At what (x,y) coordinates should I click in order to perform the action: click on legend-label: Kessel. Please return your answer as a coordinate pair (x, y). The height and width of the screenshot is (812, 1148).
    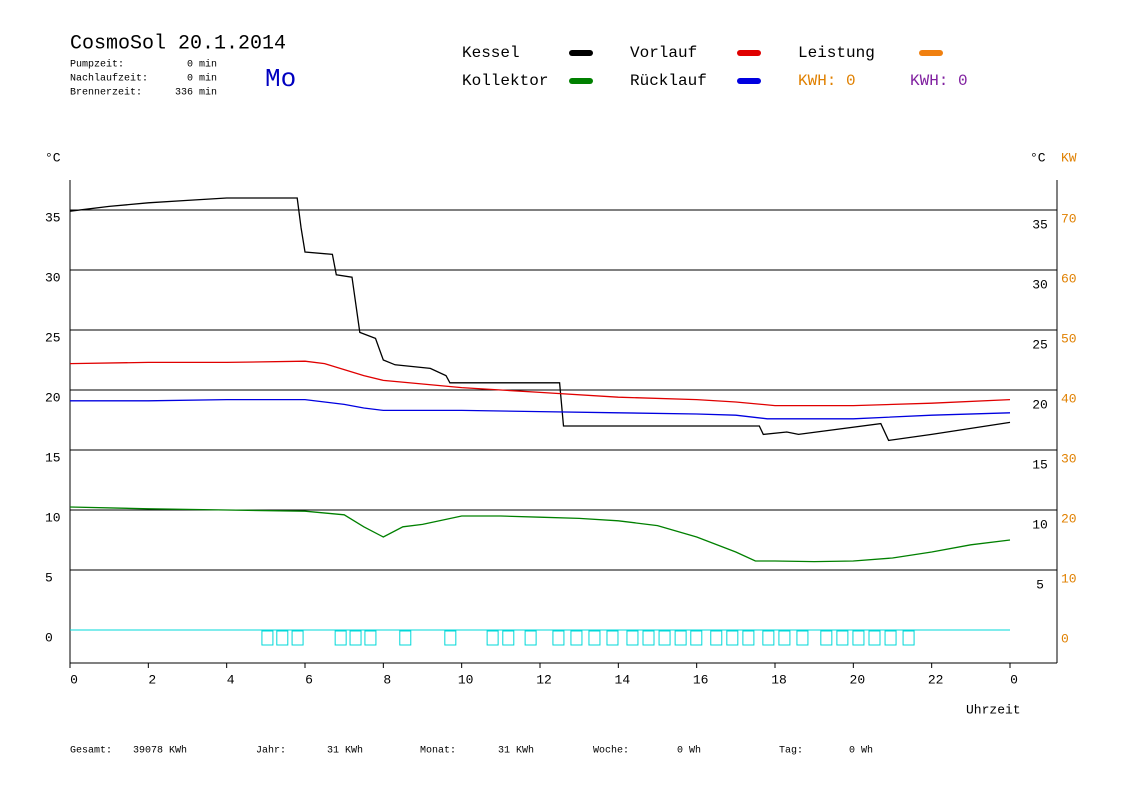
    Looking at the image, I should click on (491, 53).